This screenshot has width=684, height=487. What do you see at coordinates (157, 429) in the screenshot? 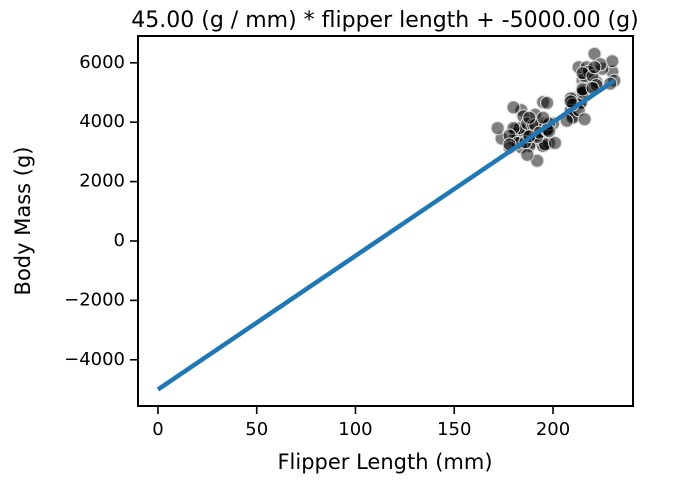
I see `x-tick-label: 0` at bounding box center [157, 429].